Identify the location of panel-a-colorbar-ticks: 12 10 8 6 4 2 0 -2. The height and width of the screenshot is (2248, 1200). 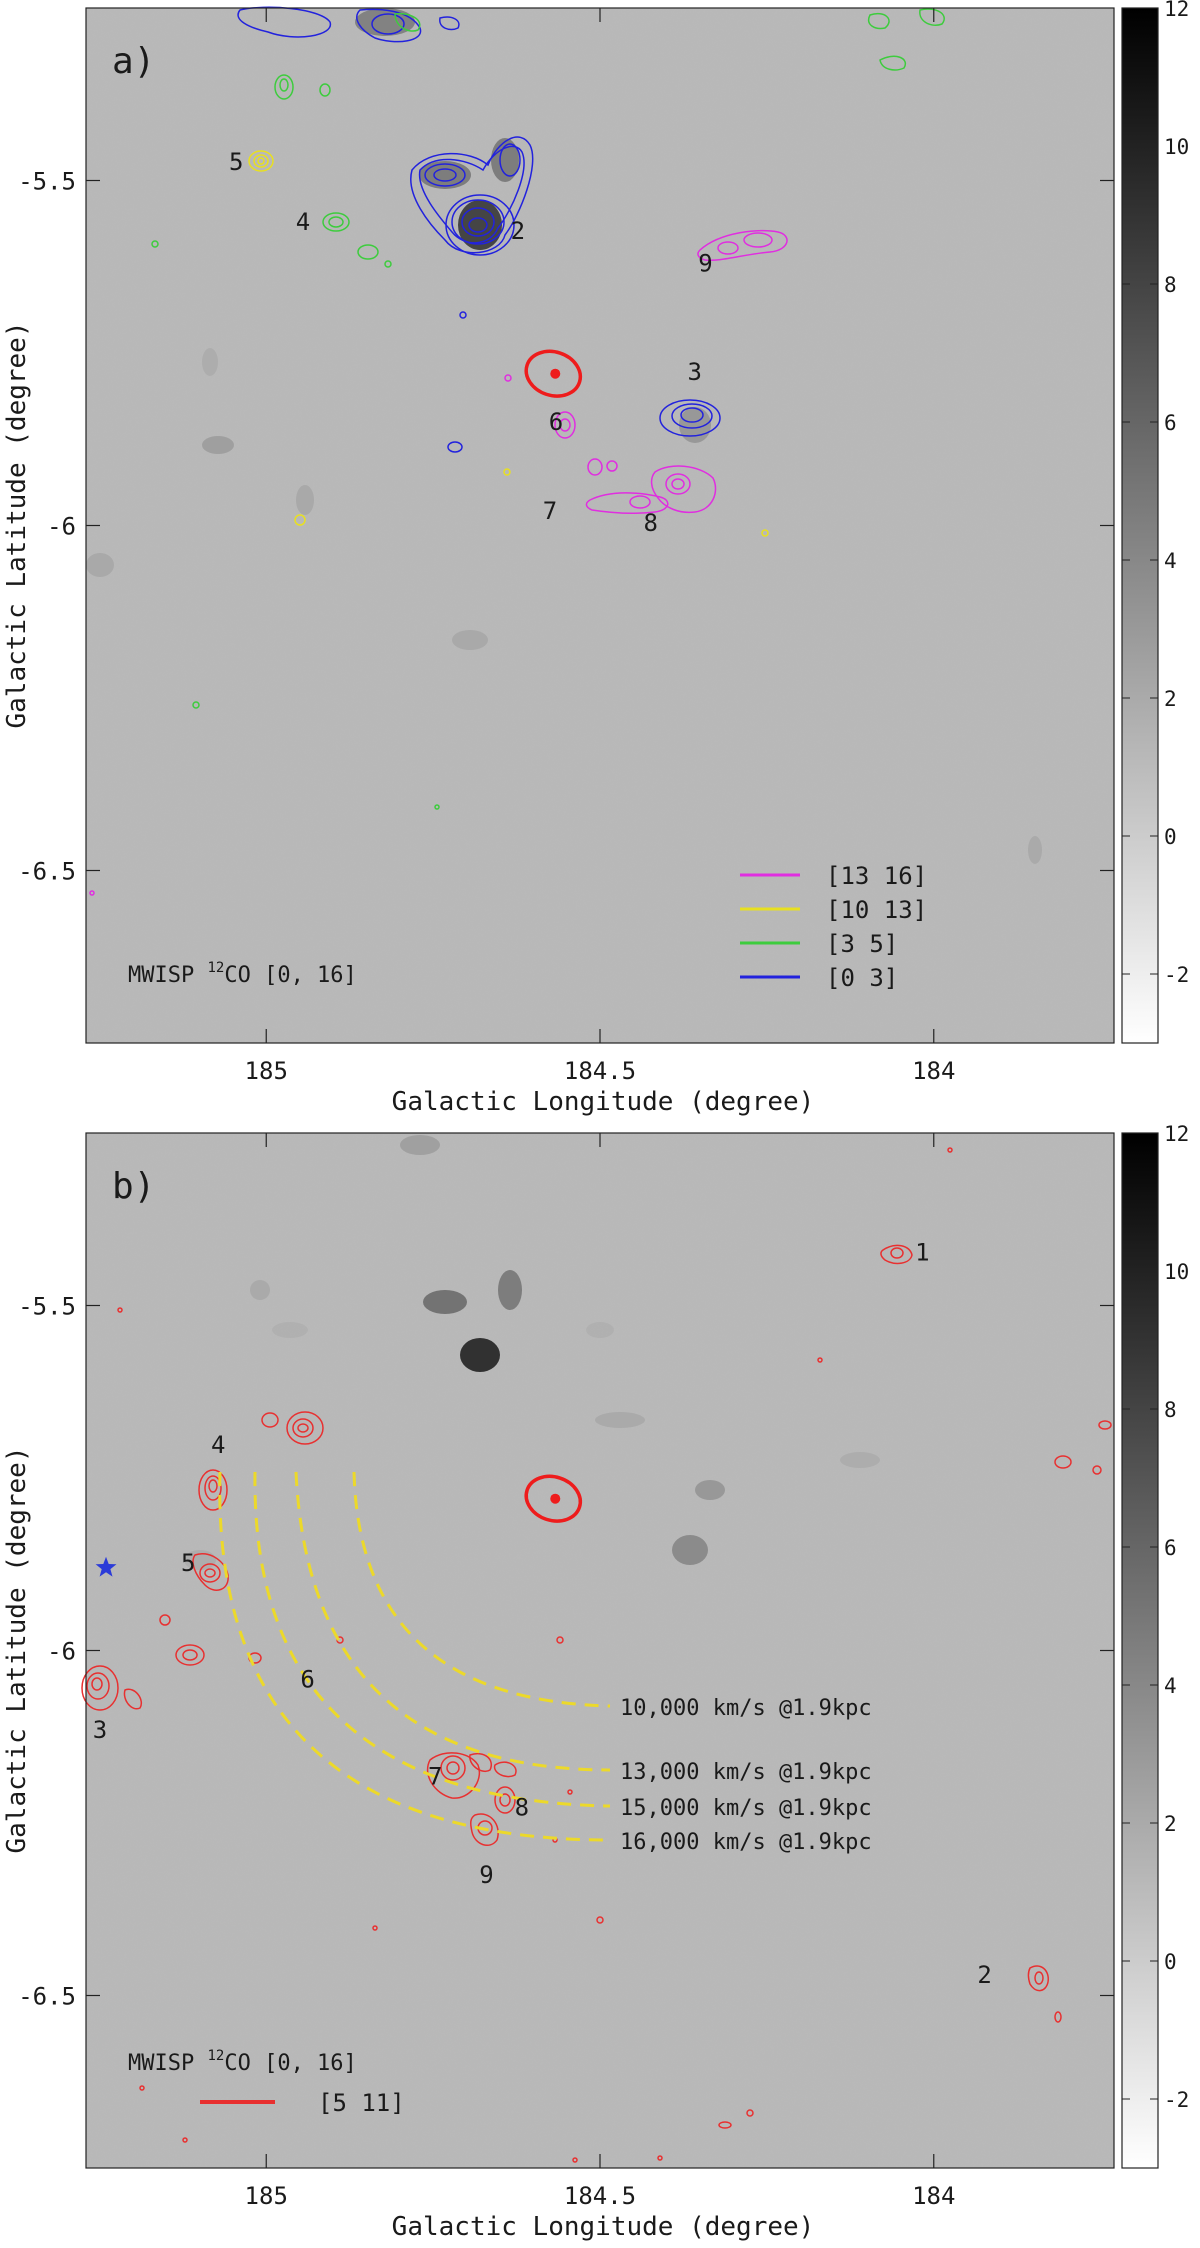
(1155, 493).